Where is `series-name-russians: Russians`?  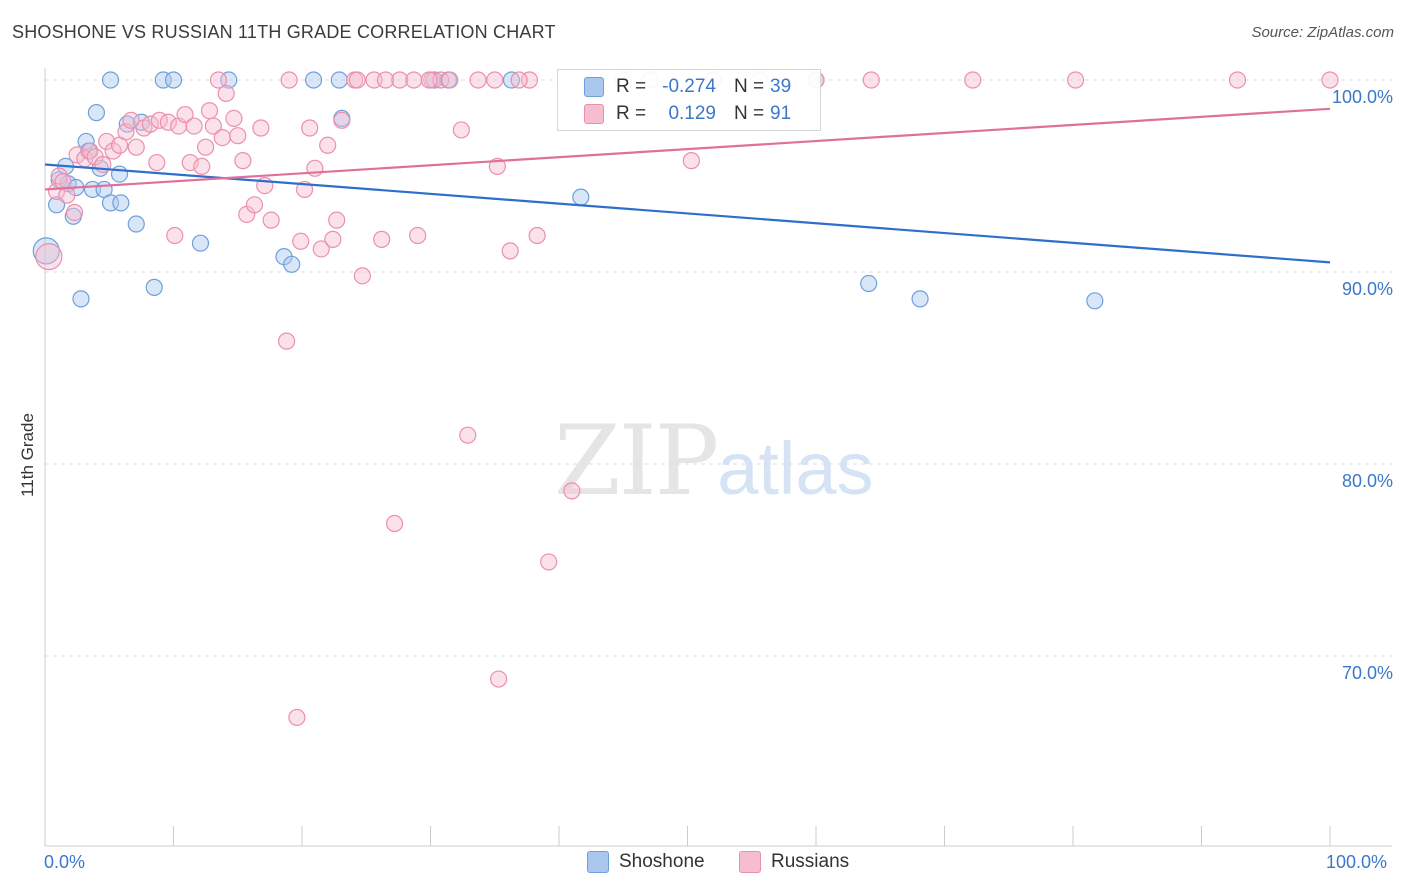
series-name-russians: Russians is located at coordinates (810, 861).